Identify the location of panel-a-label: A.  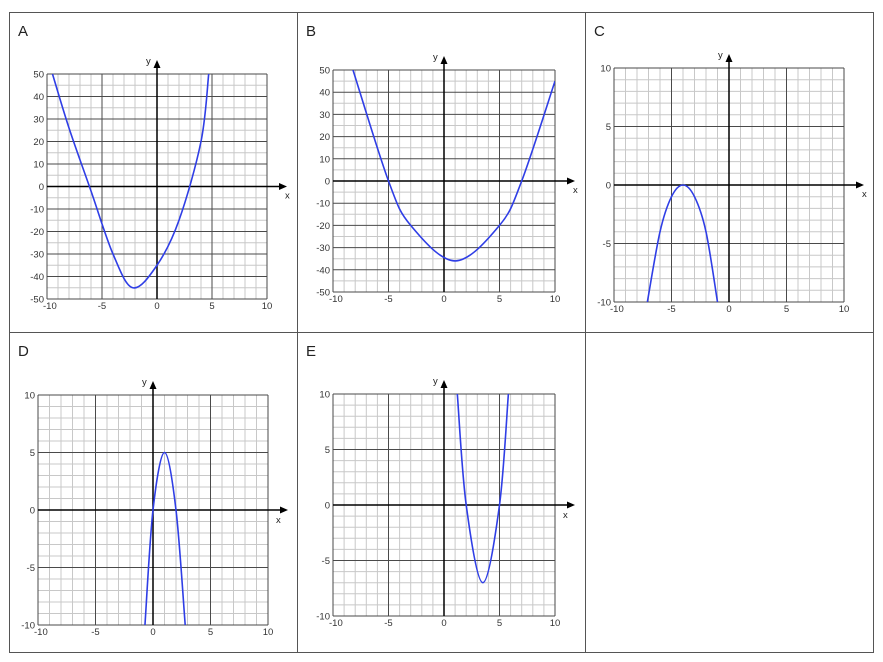
(23, 31).